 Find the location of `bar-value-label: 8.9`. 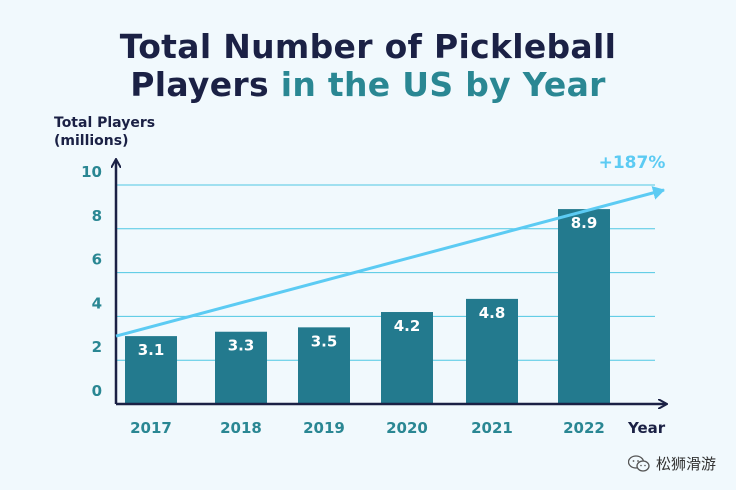

bar-value-label: 8.9 is located at coordinates (584, 223).